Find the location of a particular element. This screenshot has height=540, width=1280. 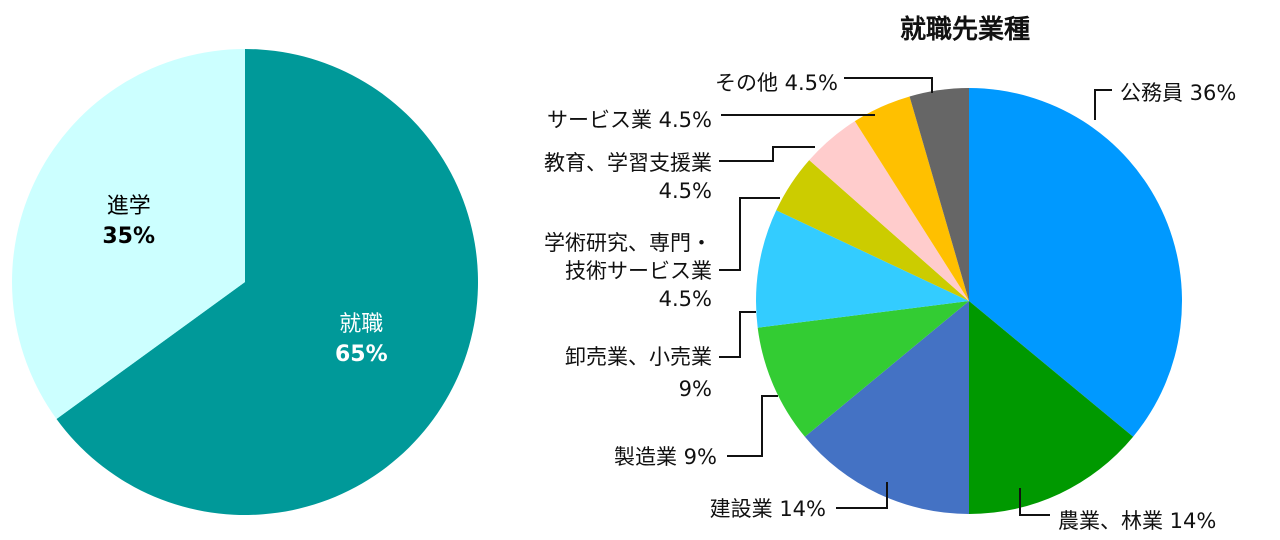

pie2-slice-label-0: 公務員 36% is located at coordinates (1178, 93).